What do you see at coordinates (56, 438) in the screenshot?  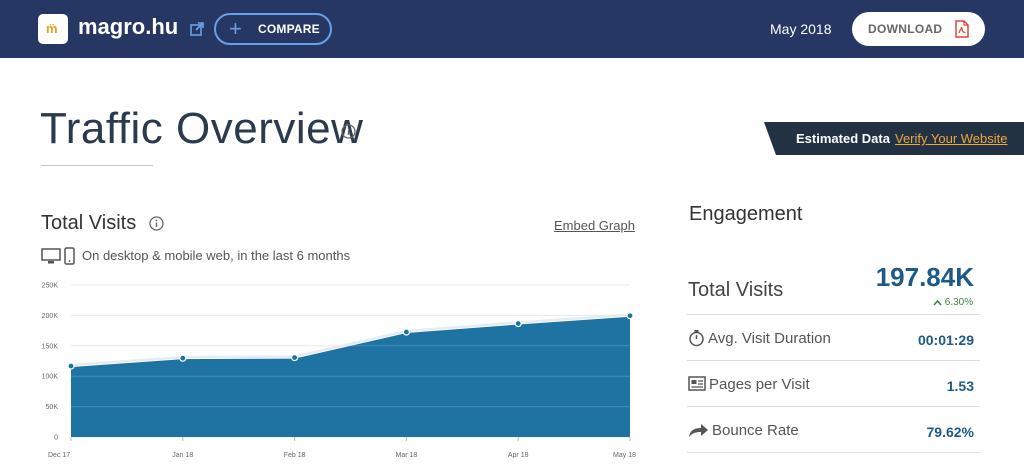 I see `y-tick-label: 0` at bounding box center [56, 438].